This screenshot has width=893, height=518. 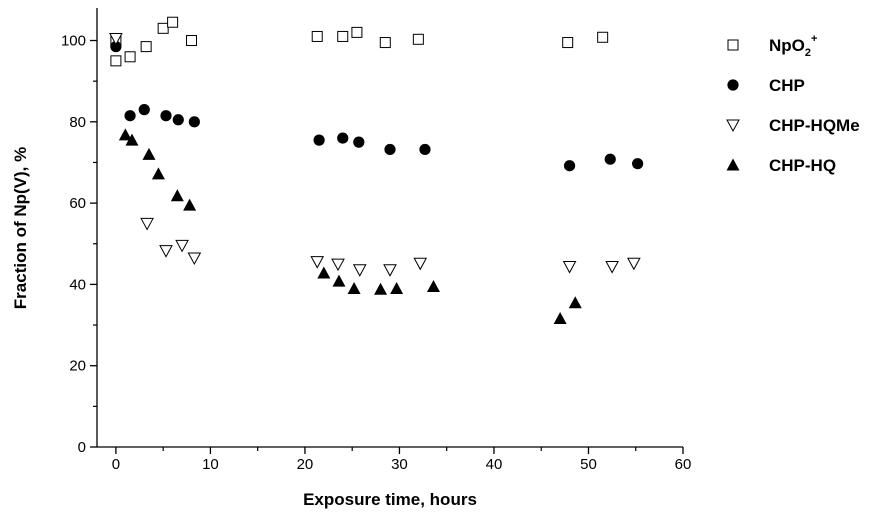 I want to click on legend-label-chp-hqme: CHP-HQMe, so click(x=814, y=125).